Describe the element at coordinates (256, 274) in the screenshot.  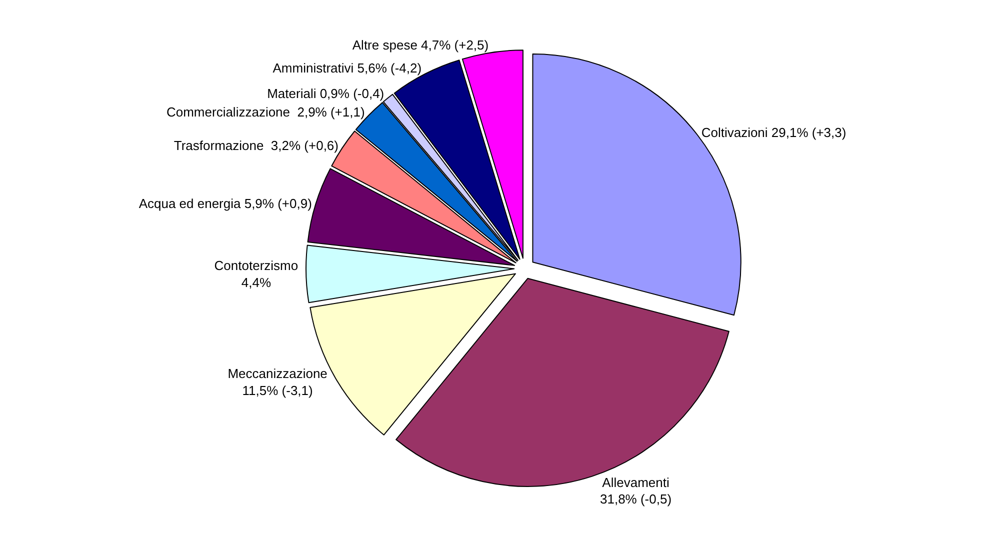
I see `slice-label: Contoterzismo 4,4%` at that location.